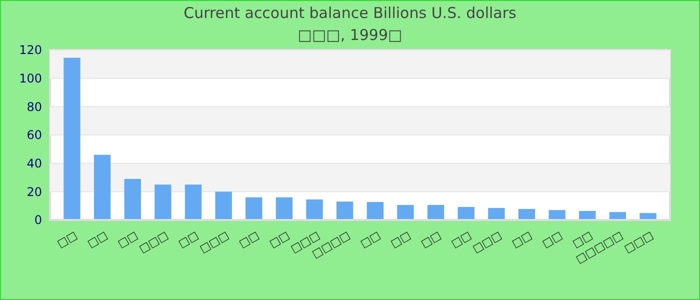 The width and height of the screenshot is (700, 300). What do you see at coordinates (34, 107) in the screenshot?
I see `y-tick-label: 80` at bounding box center [34, 107].